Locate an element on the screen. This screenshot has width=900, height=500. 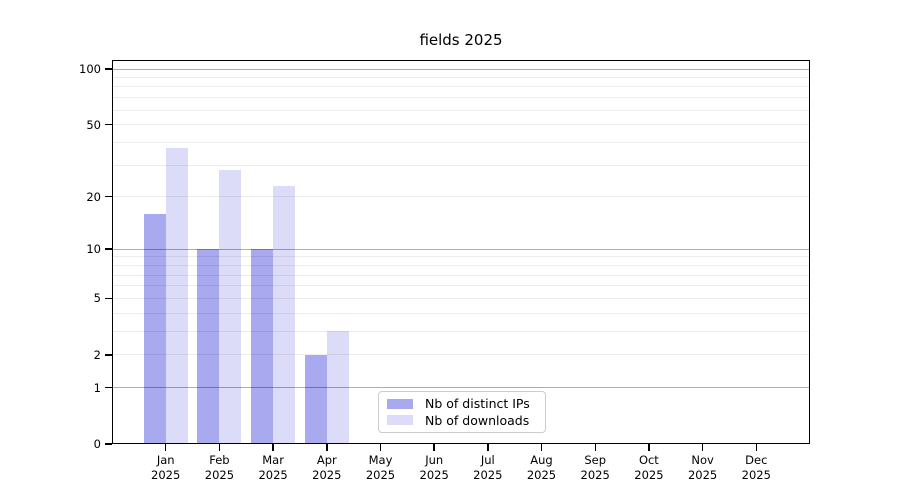
y-tick-label-2: 2 is located at coordinates (97, 354).